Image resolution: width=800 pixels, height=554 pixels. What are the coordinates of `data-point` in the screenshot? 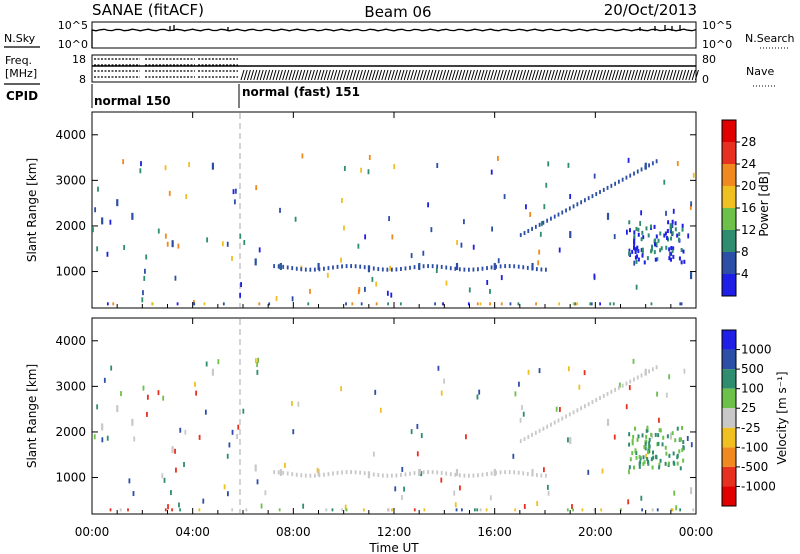 It's located at (132, 422).